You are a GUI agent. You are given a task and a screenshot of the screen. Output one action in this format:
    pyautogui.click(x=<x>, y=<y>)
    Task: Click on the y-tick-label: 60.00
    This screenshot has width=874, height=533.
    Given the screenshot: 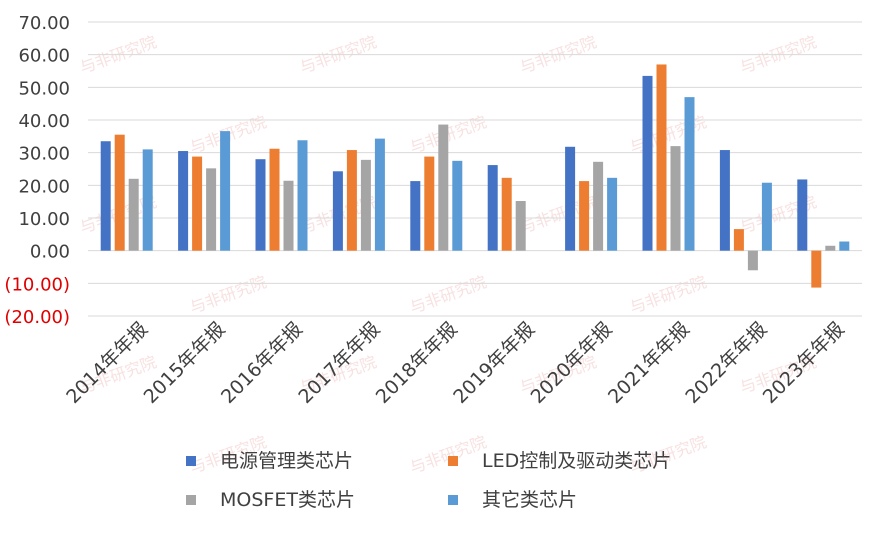 What is the action you would take?
    pyautogui.click(x=44, y=56)
    